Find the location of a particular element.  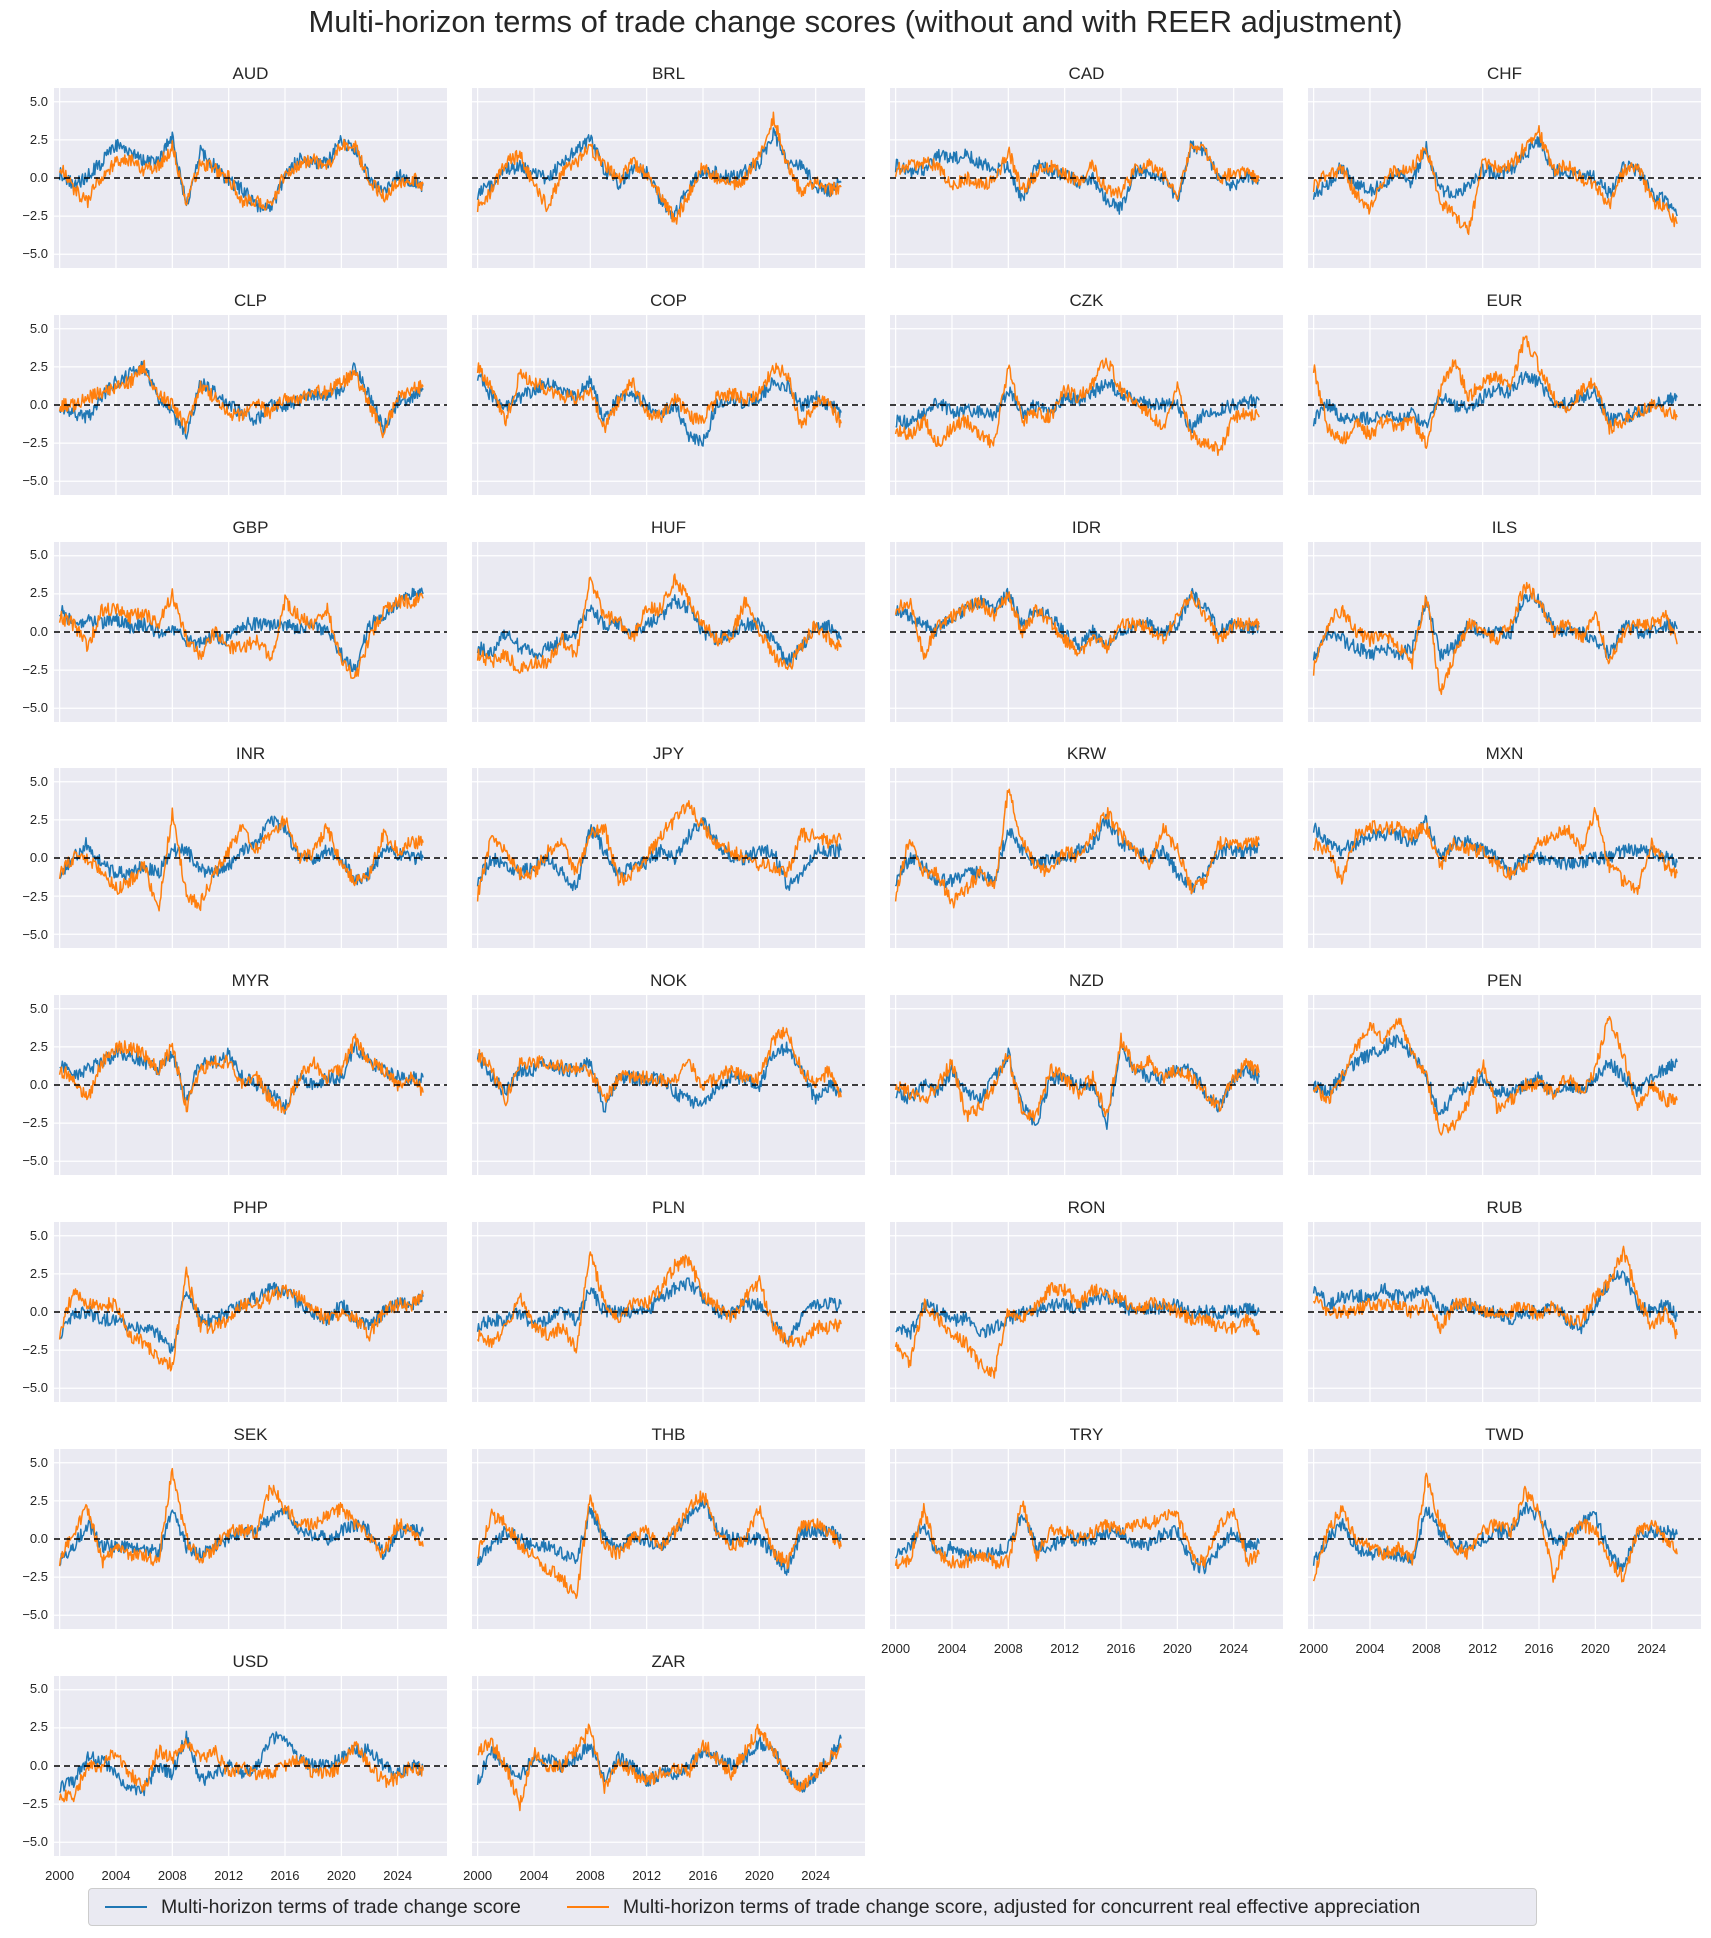

panel-title: IDR is located at coordinates (1086, 527).